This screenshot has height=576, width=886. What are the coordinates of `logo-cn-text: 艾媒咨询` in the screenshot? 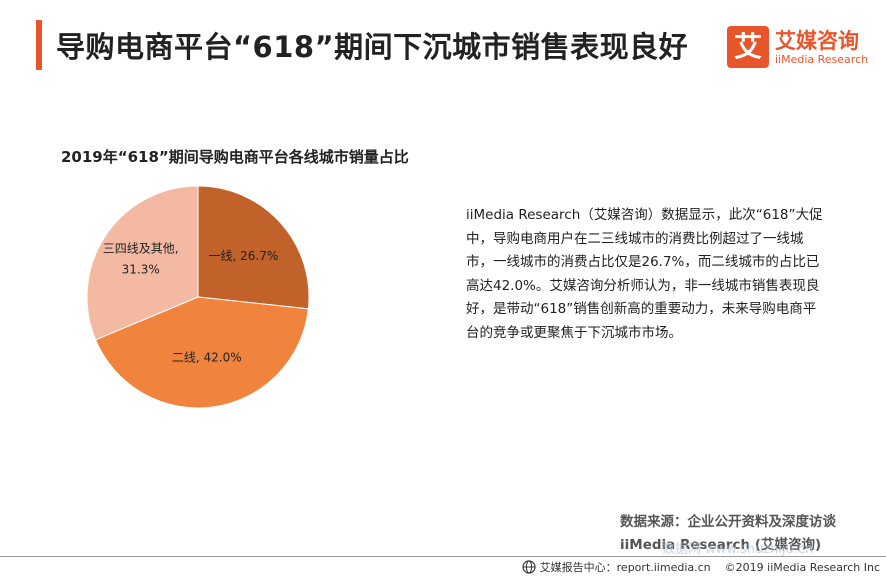 It's located at (817, 40).